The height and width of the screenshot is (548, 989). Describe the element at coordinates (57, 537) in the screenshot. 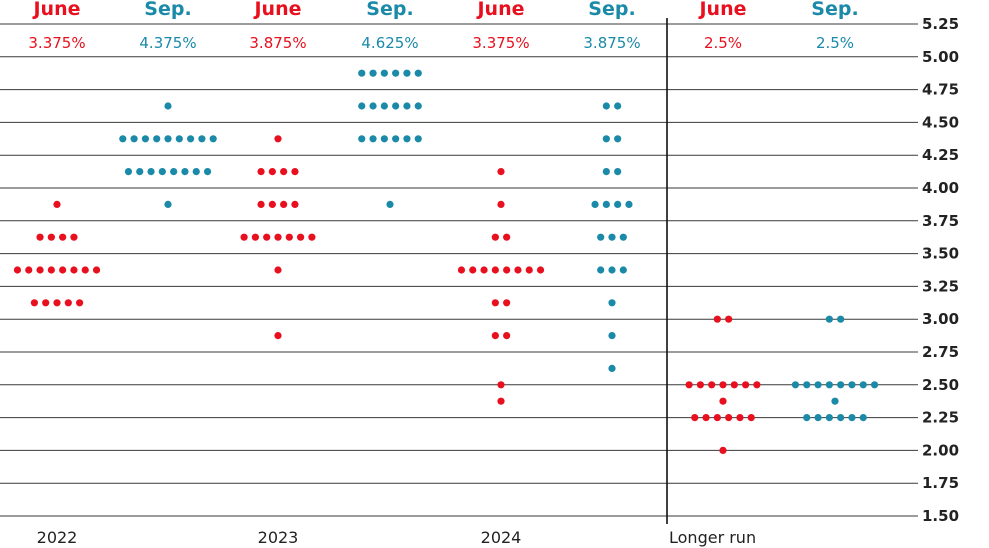

I see `year-label: 2022` at that location.